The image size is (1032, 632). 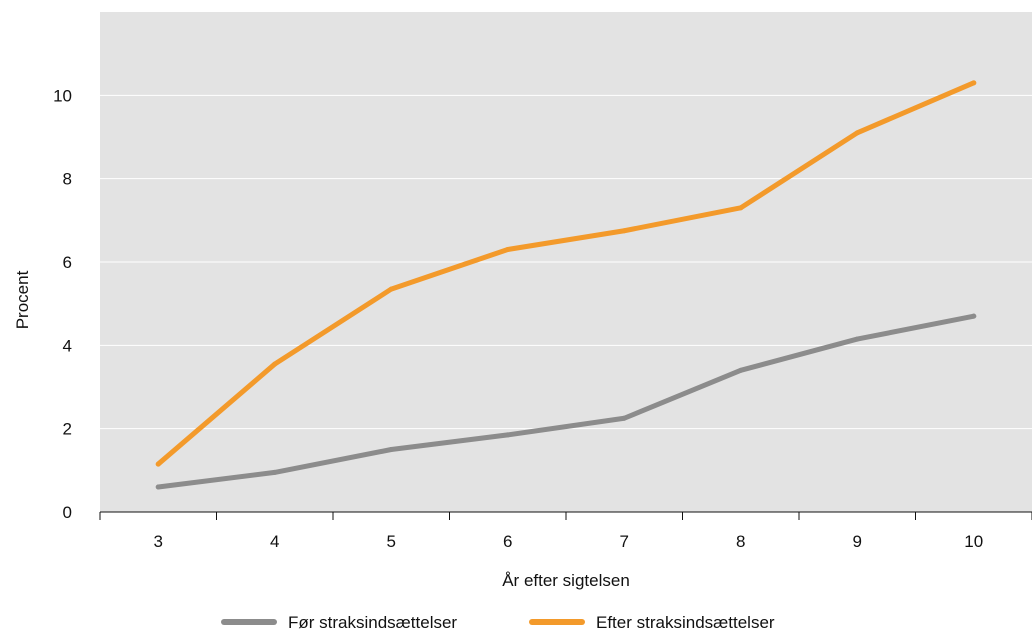 I want to click on legend-label-series-1: Før straksindsættelser, so click(x=372, y=622).